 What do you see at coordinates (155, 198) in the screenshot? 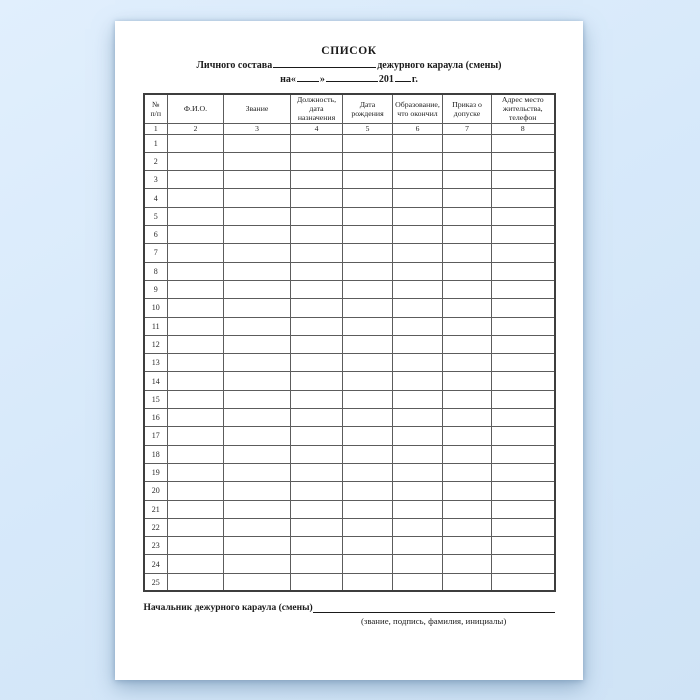
I see `row-number-cell: 4` at bounding box center [155, 198].